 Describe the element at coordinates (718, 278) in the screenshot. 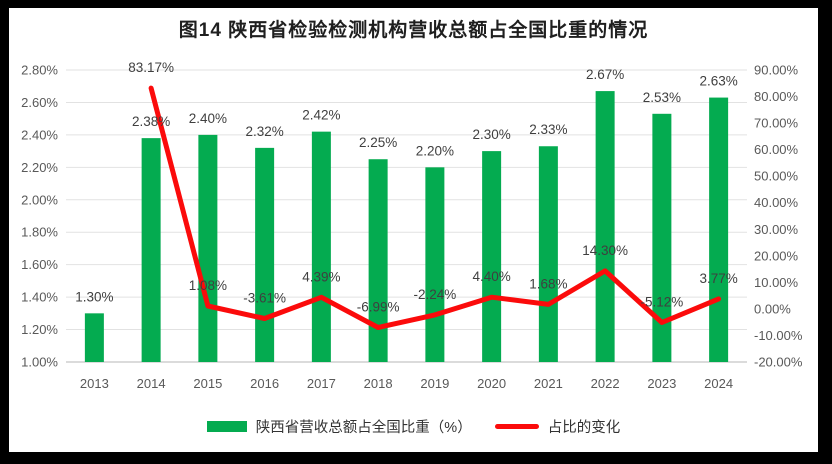

I see `line-label-2024: 3.77%` at that location.